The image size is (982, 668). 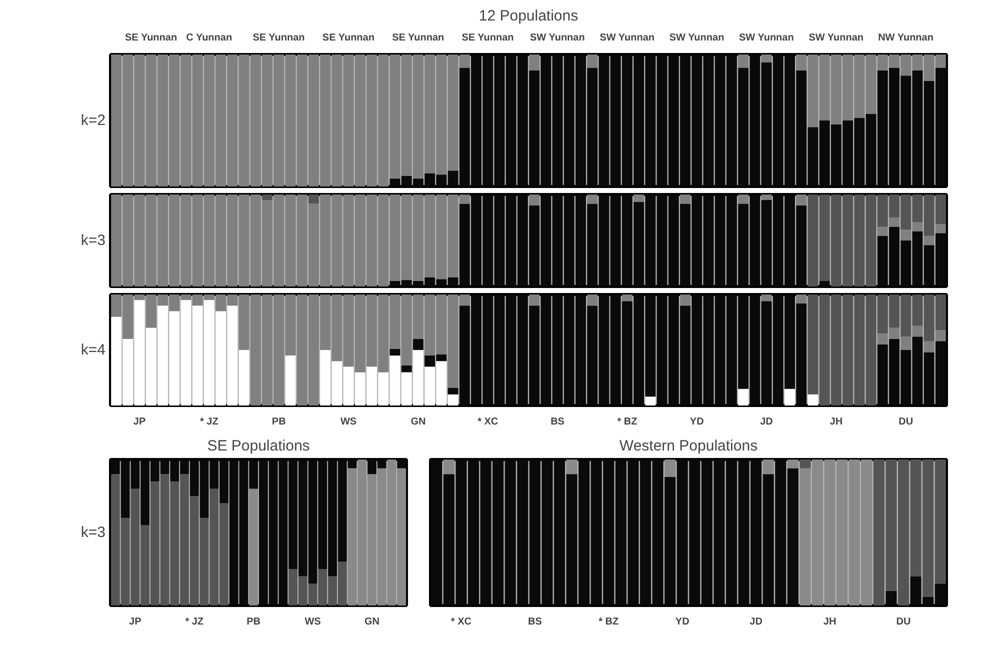 I want to click on y-axis-title: k=2, so click(x=93, y=120).